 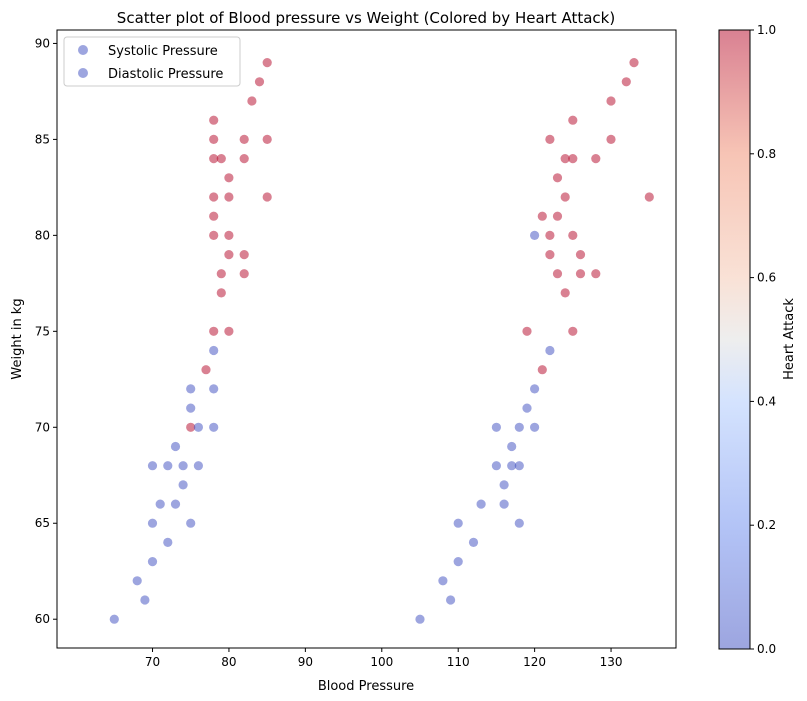 I want to click on colorbar: 0.0 0.2 0.4 0.6 0.8 1.0 Heart Attack, so click(x=757, y=339).